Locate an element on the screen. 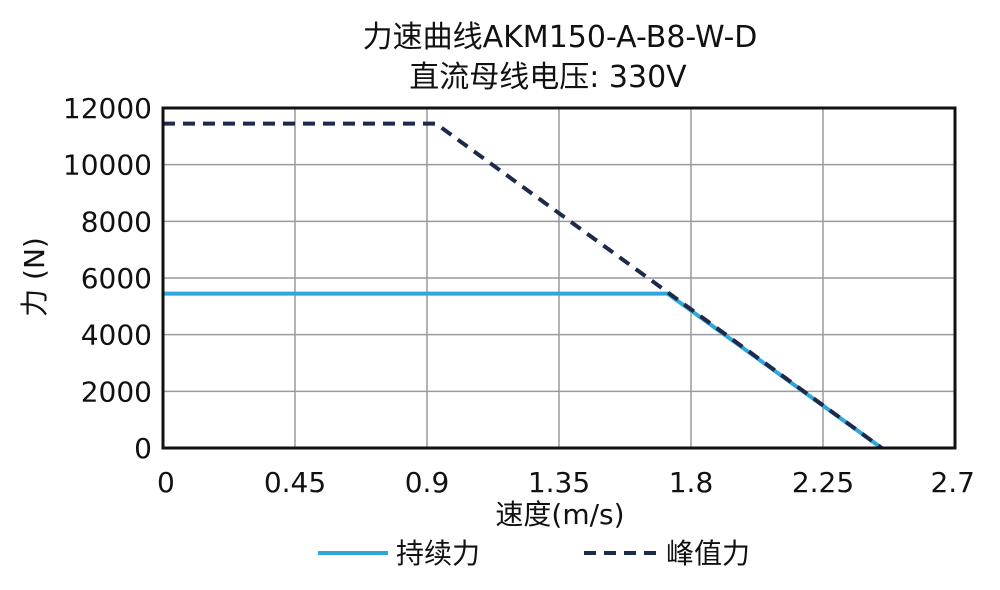 The height and width of the screenshot is (590, 1000). x-tick-label: 2.7 is located at coordinates (952, 482).